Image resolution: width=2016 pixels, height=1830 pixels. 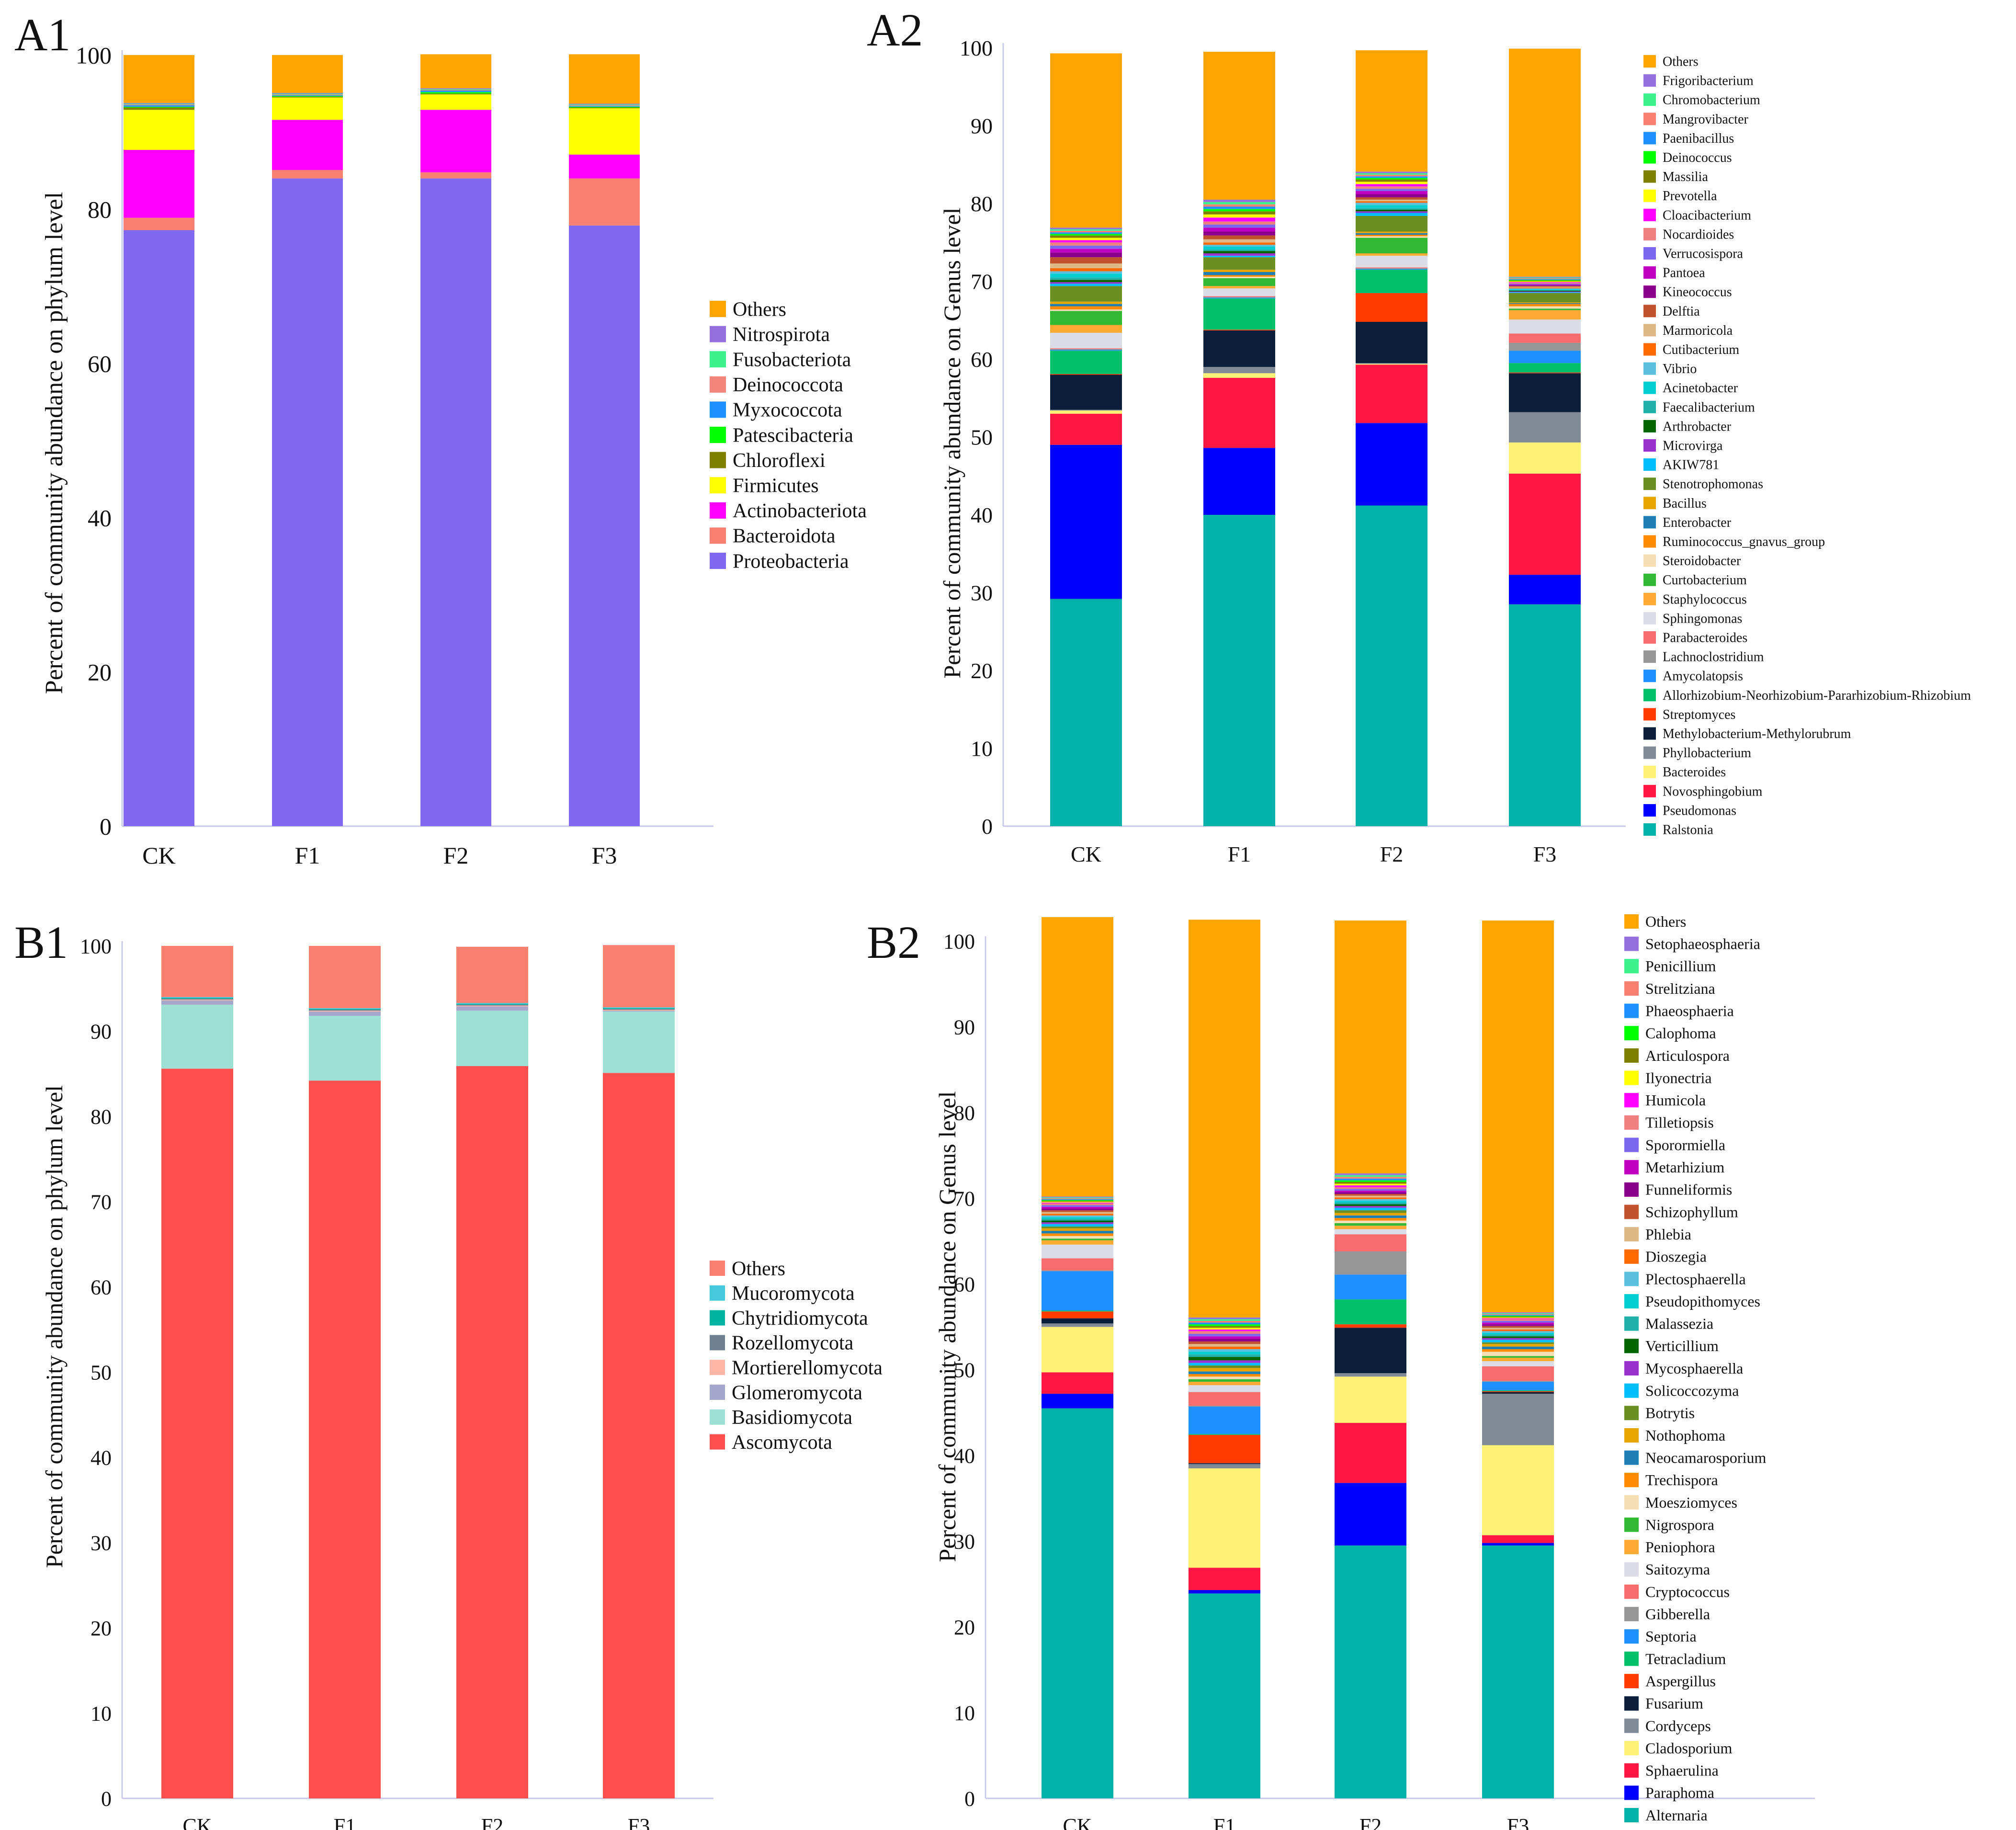 What do you see at coordinates (307, 503) in the screenshot?
I see `bar-segment-f1-proteobacteria` at bounding box center [307, 503].